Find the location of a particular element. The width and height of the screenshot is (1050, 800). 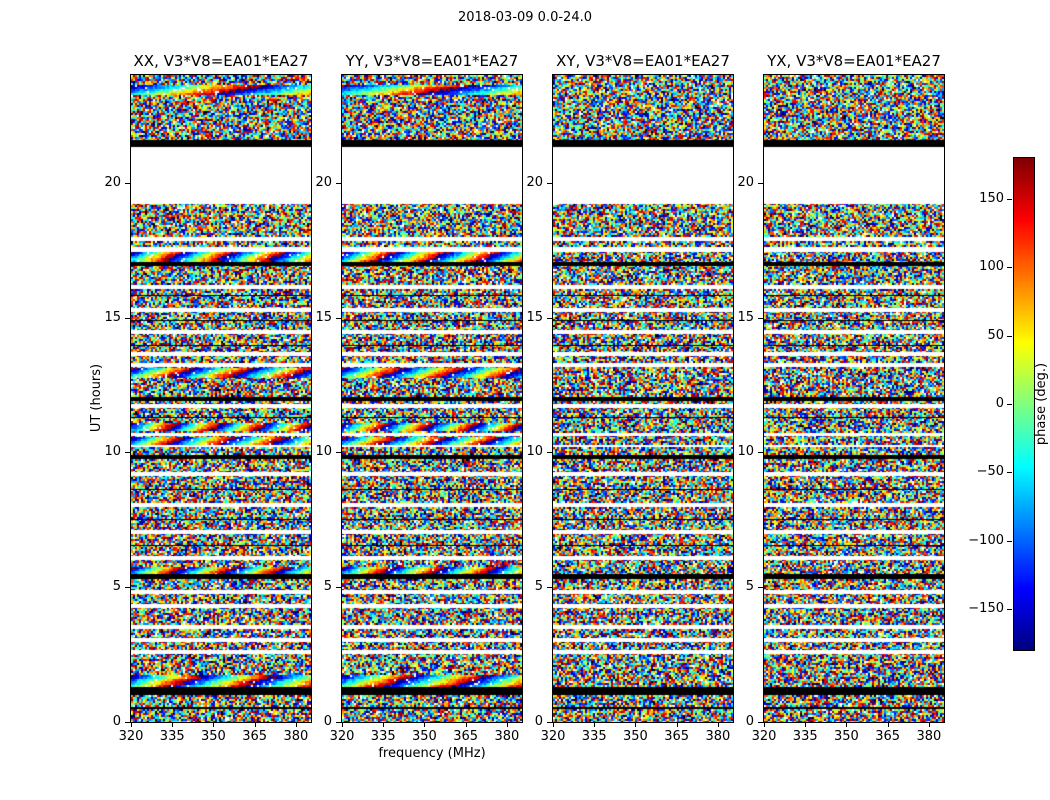

waterfall-panel-xx: XX, V3*V8=EA01*EA27 is located at coordinates (221, 387).